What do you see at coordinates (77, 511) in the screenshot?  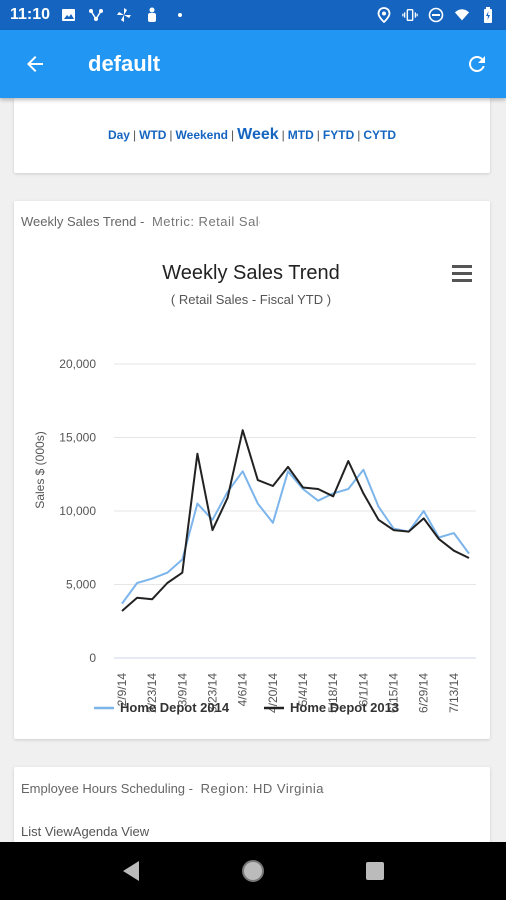 I see `y-tick-label: 10,000` at bounding box center [77, 511].